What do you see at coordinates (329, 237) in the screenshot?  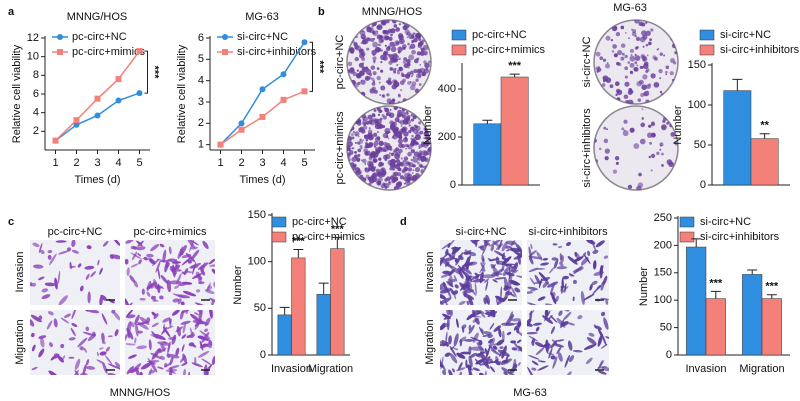 I see `legend-label: pc-circ+mimics` at bounding box center [329, 237].